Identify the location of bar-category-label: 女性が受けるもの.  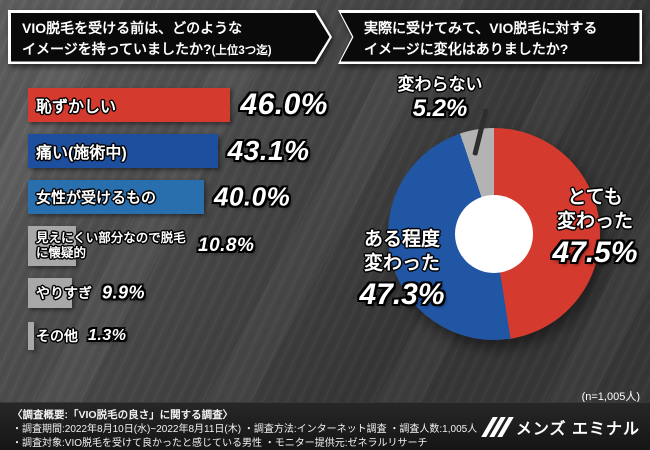
(96, 198).